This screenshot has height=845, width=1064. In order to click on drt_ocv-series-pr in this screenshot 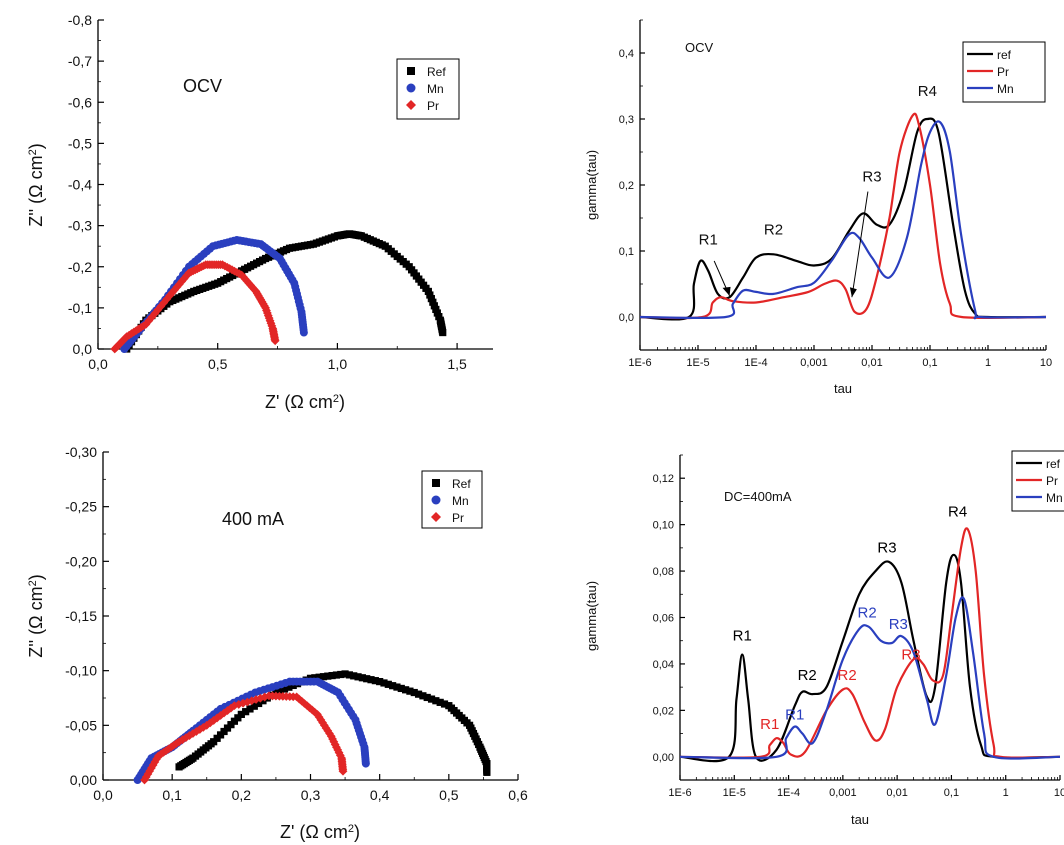, I will do `click(843, 216)`.